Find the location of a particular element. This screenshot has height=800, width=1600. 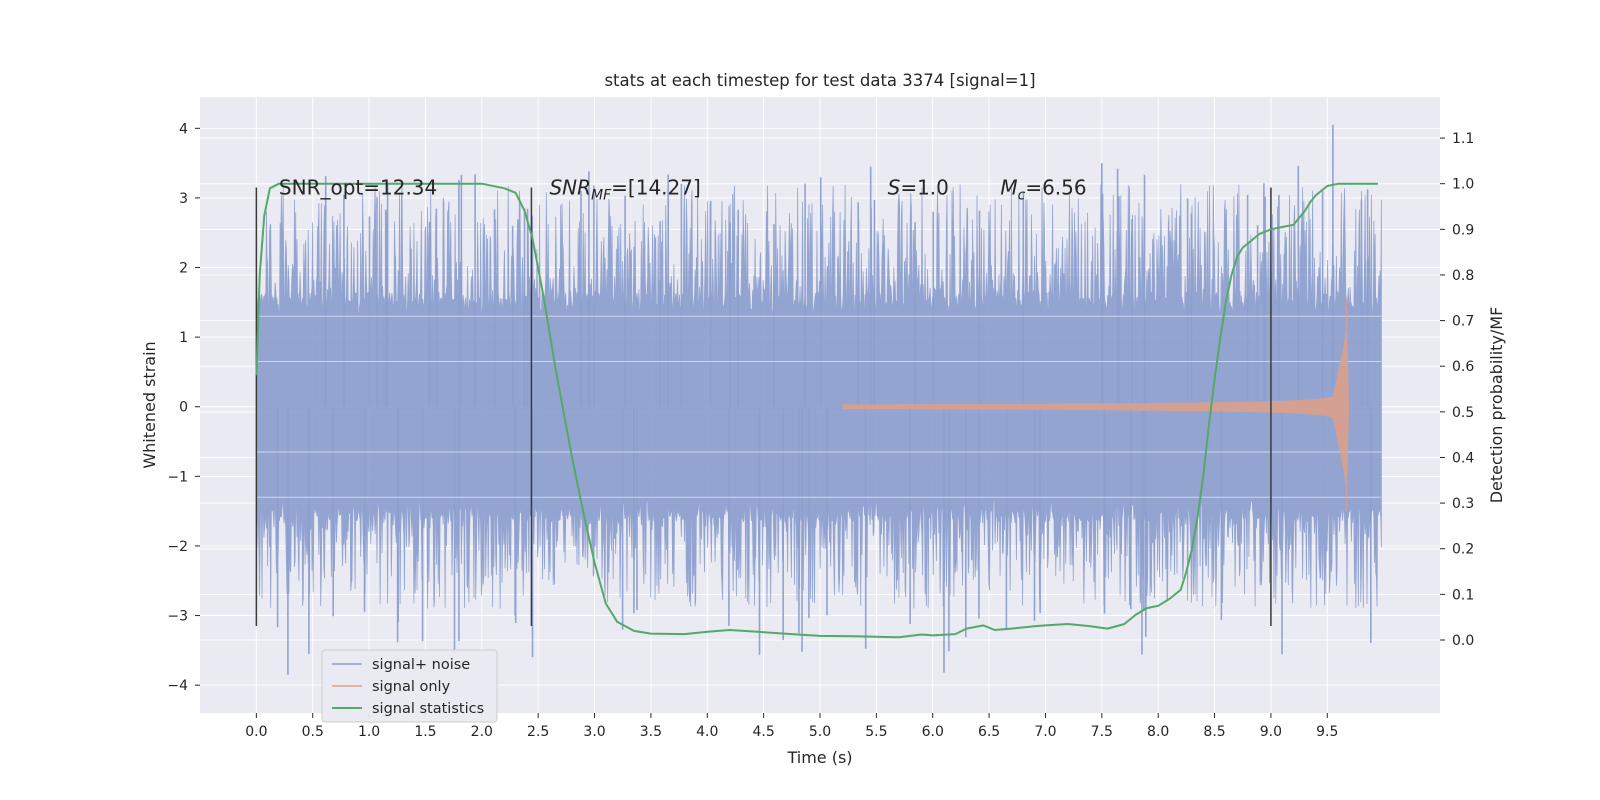

y2-axis-label: Detection probability/MF is located at coordinates (1496, 405).